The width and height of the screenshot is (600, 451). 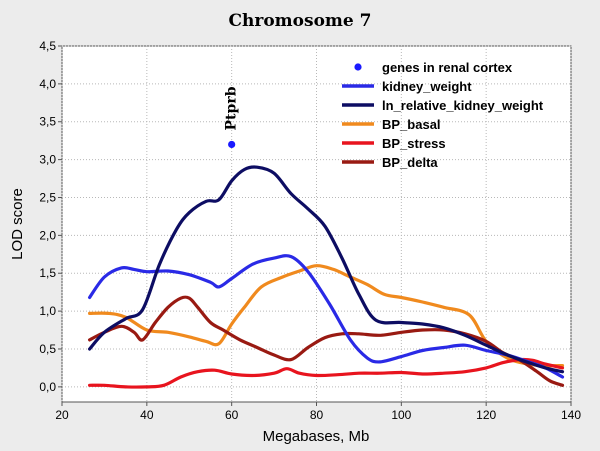 What do you see at coordinates (232, 415) in the screenshot?
I see `x-tick-label: 60` at bounding box center [232, 415].